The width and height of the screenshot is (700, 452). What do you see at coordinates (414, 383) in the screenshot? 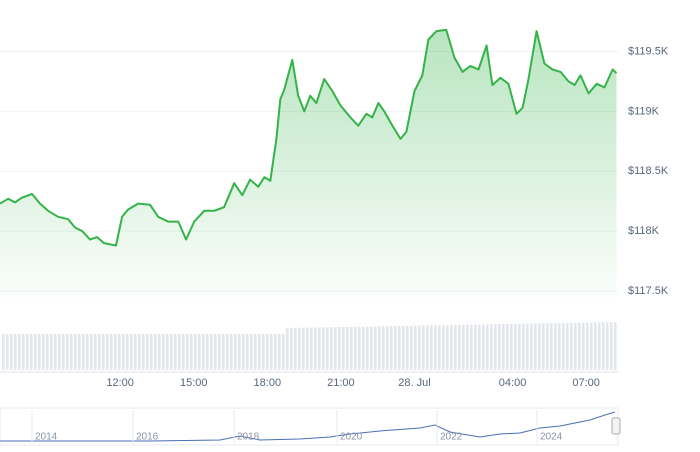
I see `x-tick-label: 28. Jul` at bounding box center [414, 383].